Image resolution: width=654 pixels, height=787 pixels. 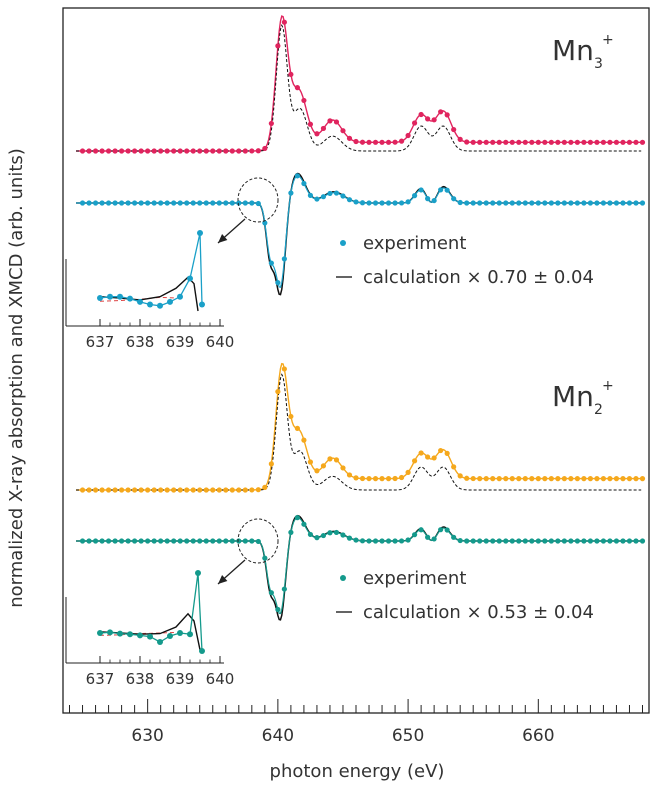 I want to click on ion-sub-mn3: 3, so click(x=598, y=64).